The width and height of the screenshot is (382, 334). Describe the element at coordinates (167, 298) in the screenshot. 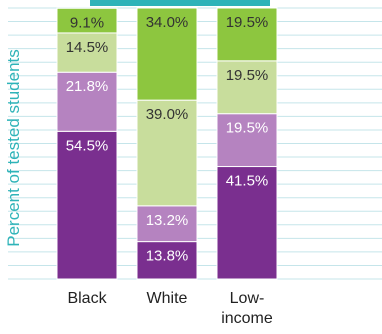

I see `x-tick-label: White` at that location.